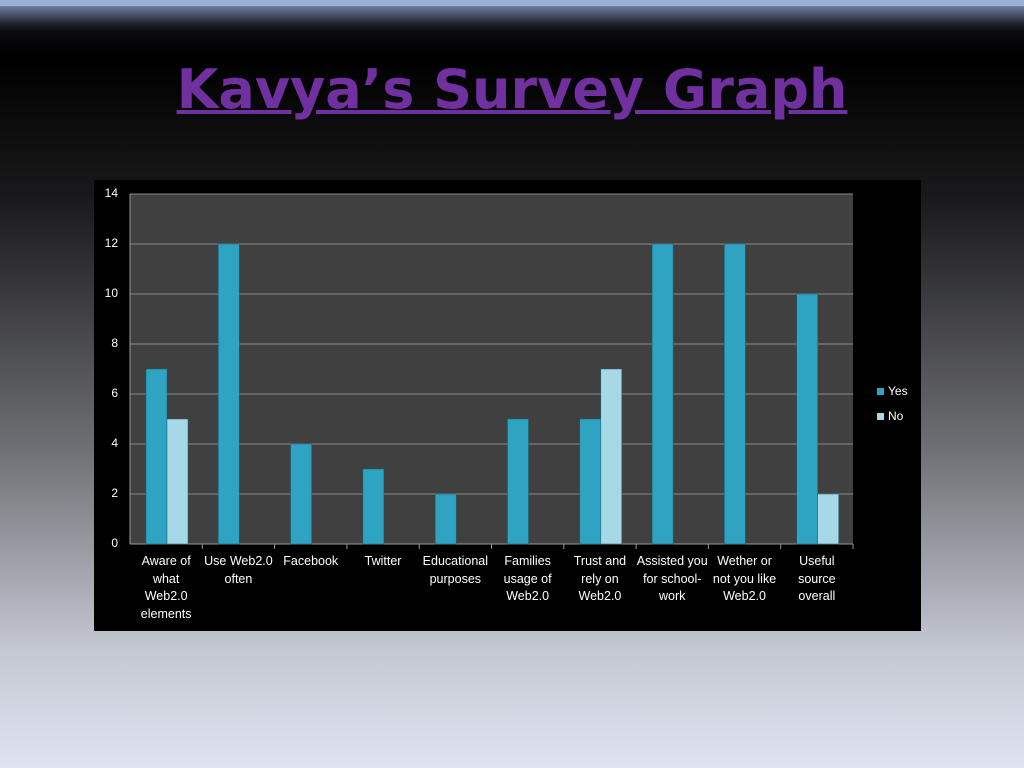 The width and height of the screenshot is (1024, 768). I want to click on y-tick-label: 12, so click(112, 243).